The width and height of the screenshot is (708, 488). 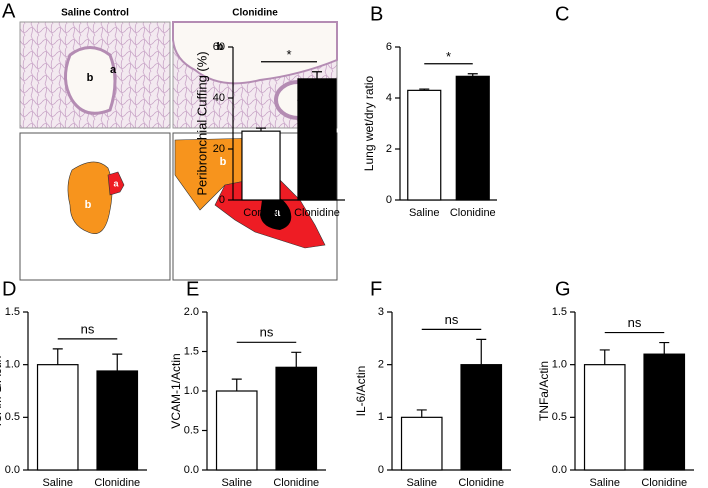 What do you see at coordinates (191, 312) in the screenshot?
I see `y-tick-label: 2.0` at bounding box center [191, 312].